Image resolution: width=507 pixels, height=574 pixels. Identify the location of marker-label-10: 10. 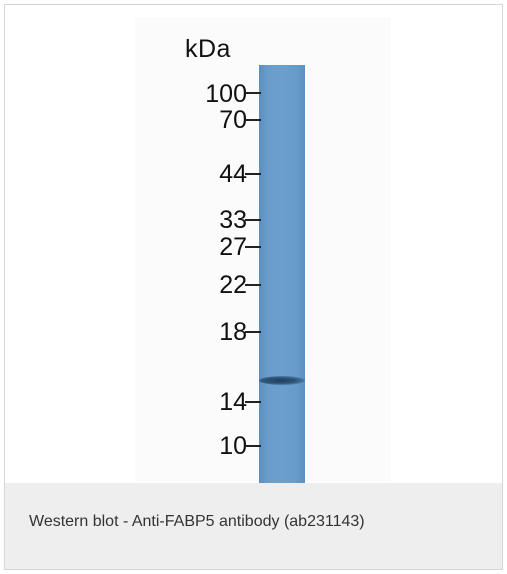
(233, 446).